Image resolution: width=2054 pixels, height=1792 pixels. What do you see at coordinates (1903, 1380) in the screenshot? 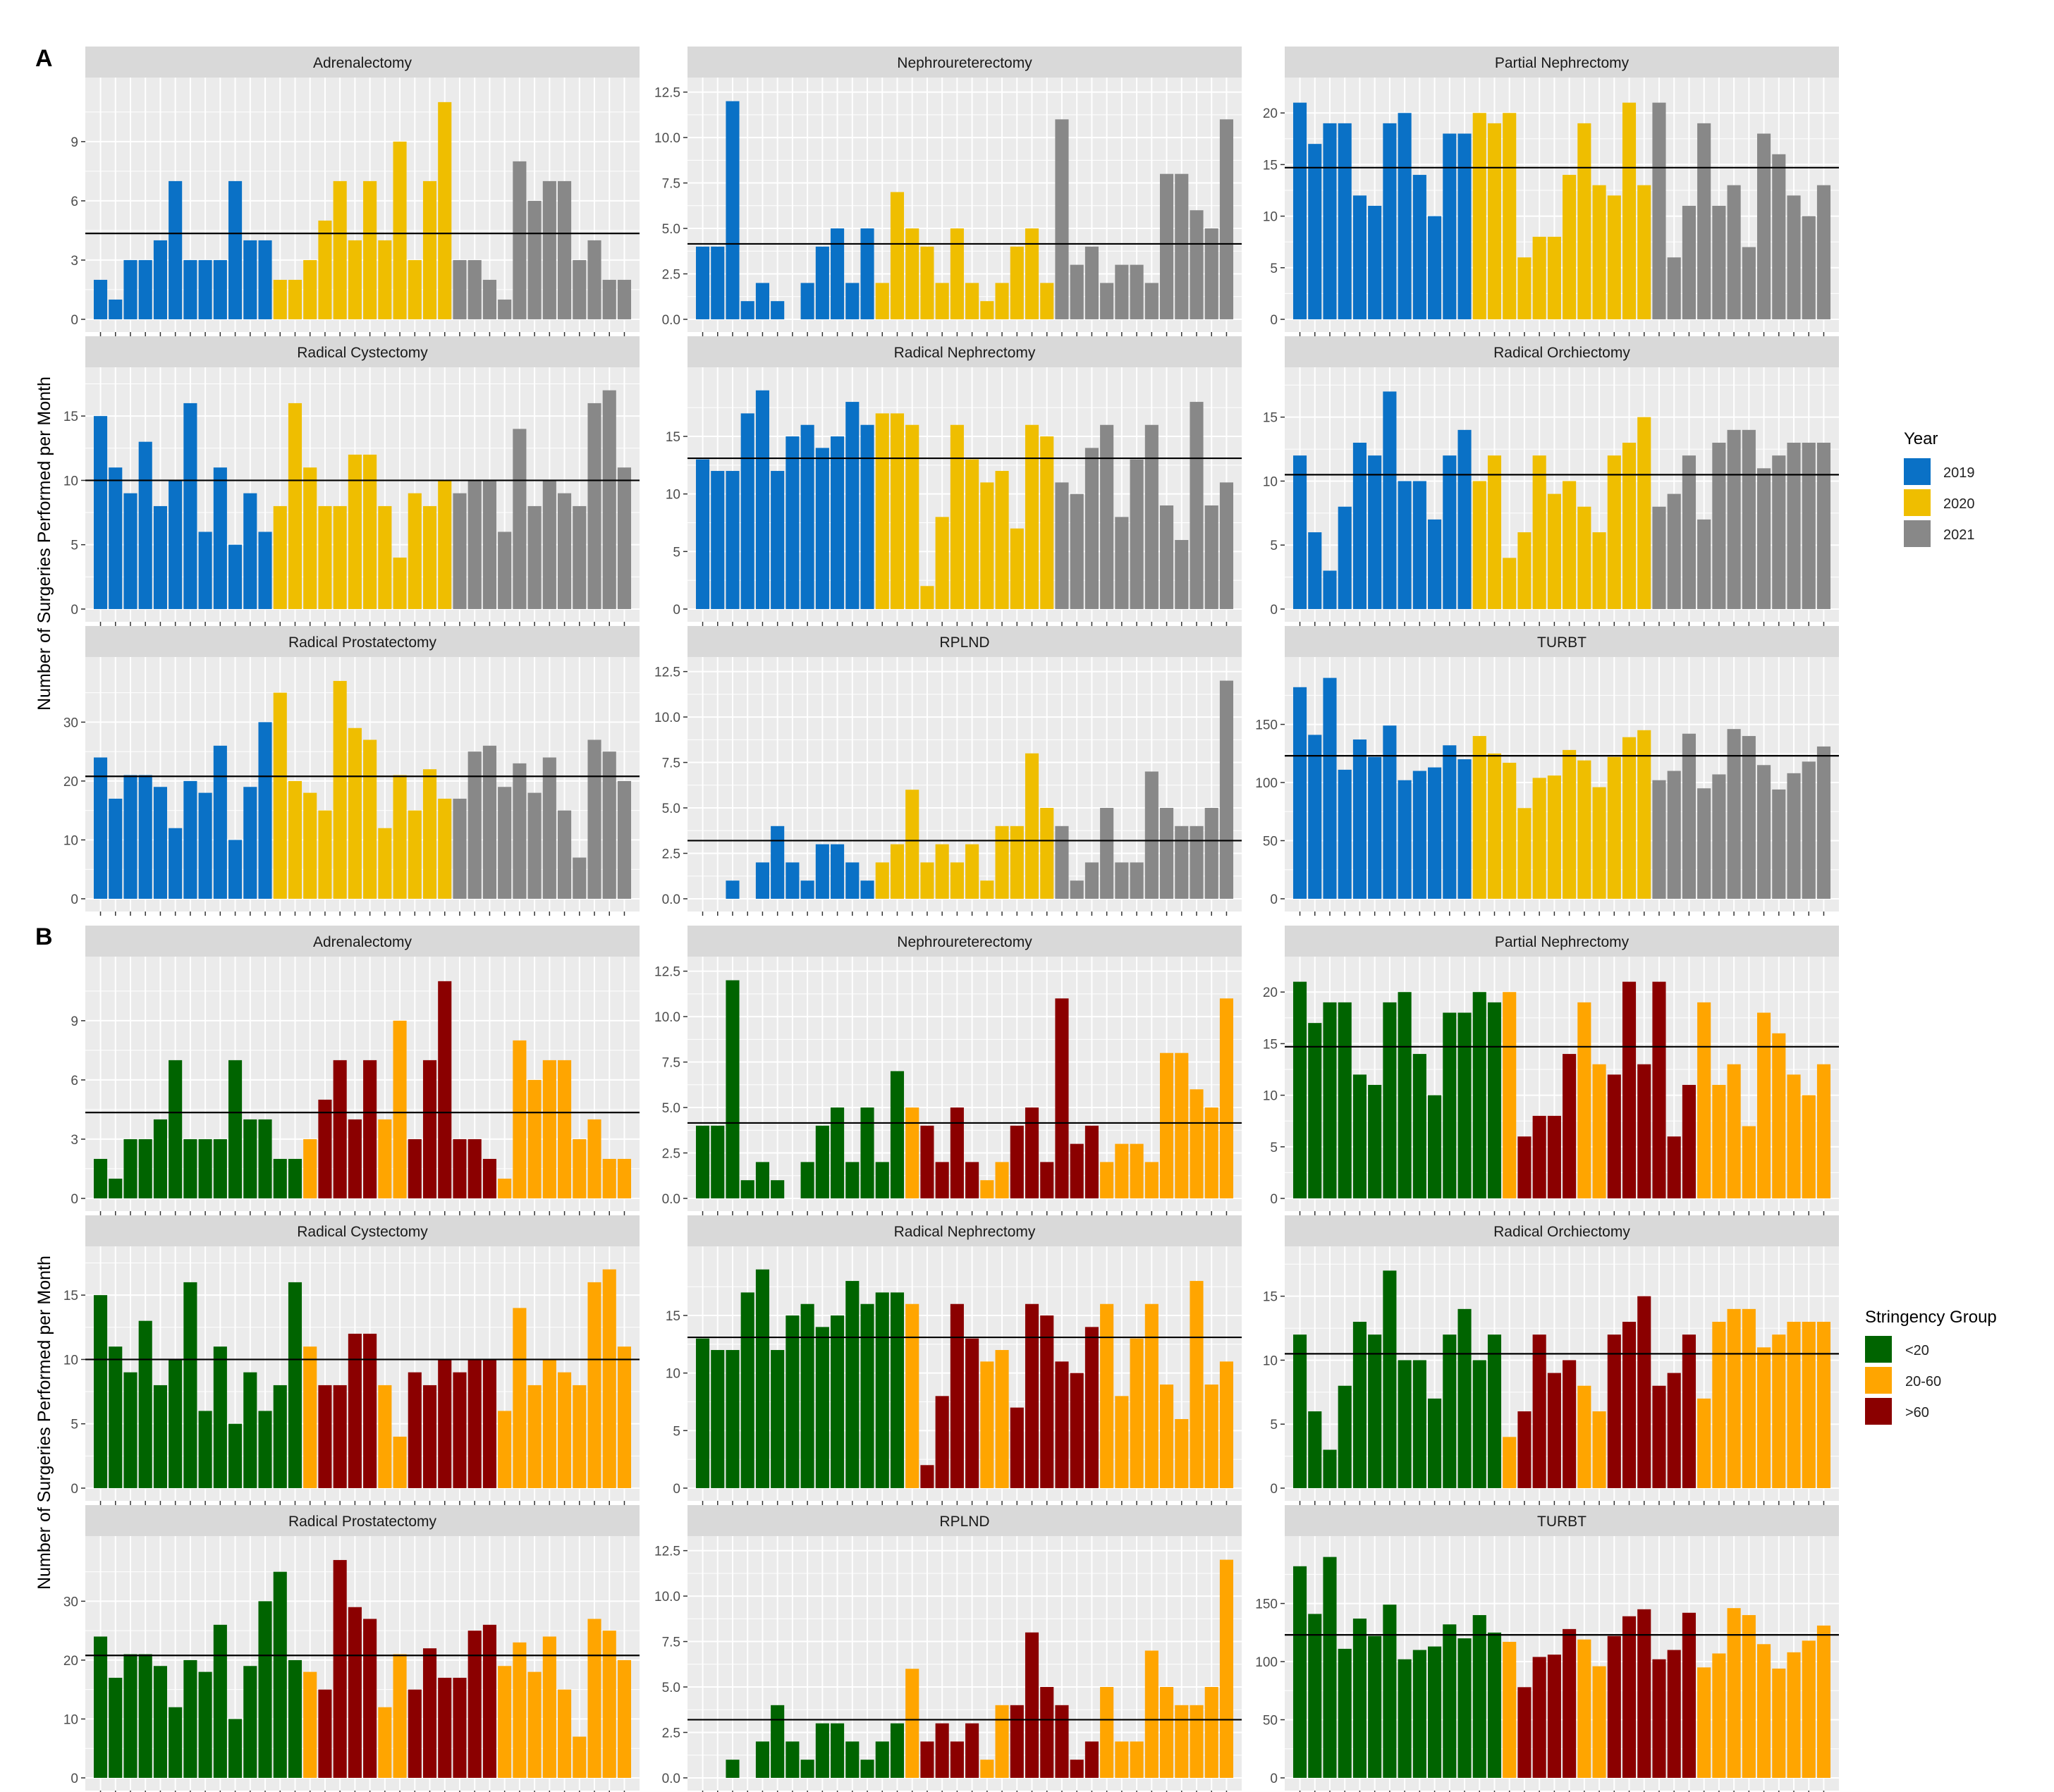
I see `legend-stringency-item: 20-60` at bounding box center [1903, 1380].